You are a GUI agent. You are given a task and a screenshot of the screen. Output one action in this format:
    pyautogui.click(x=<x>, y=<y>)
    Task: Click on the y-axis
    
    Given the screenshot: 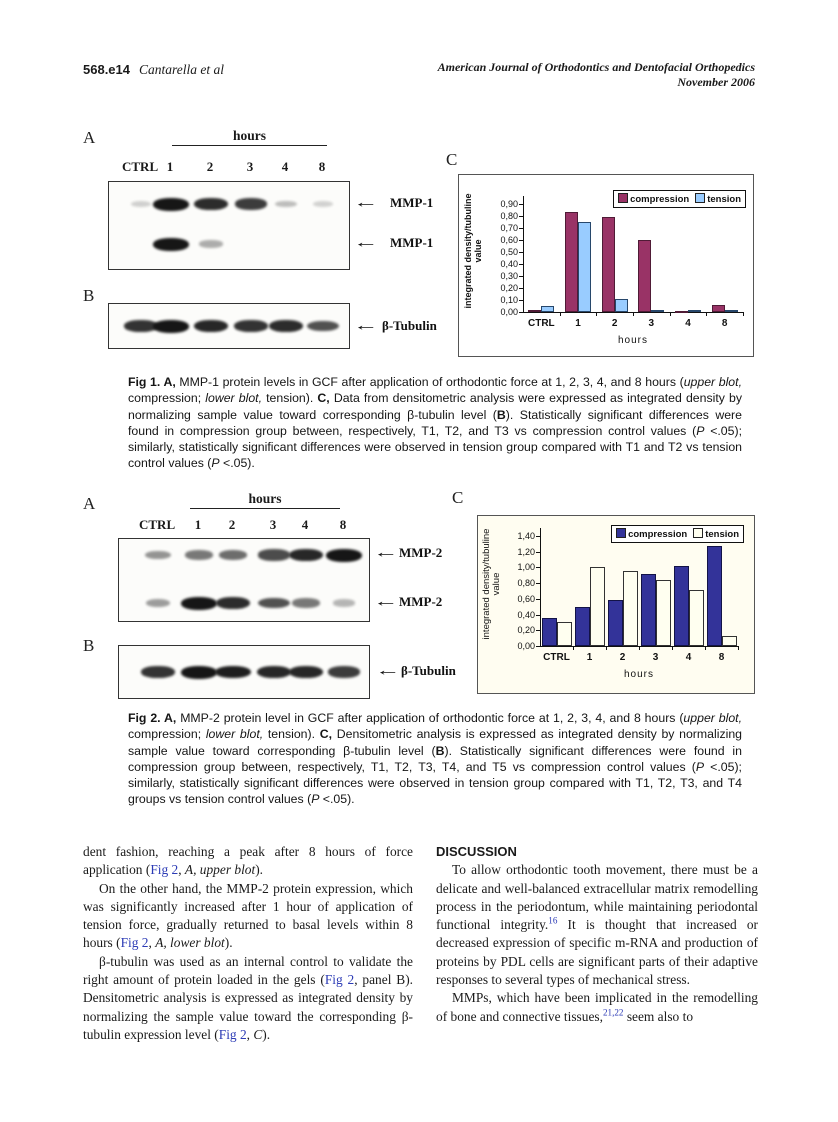 What is the action you would take?
    pyautogui.click(x=540, y=587)
    